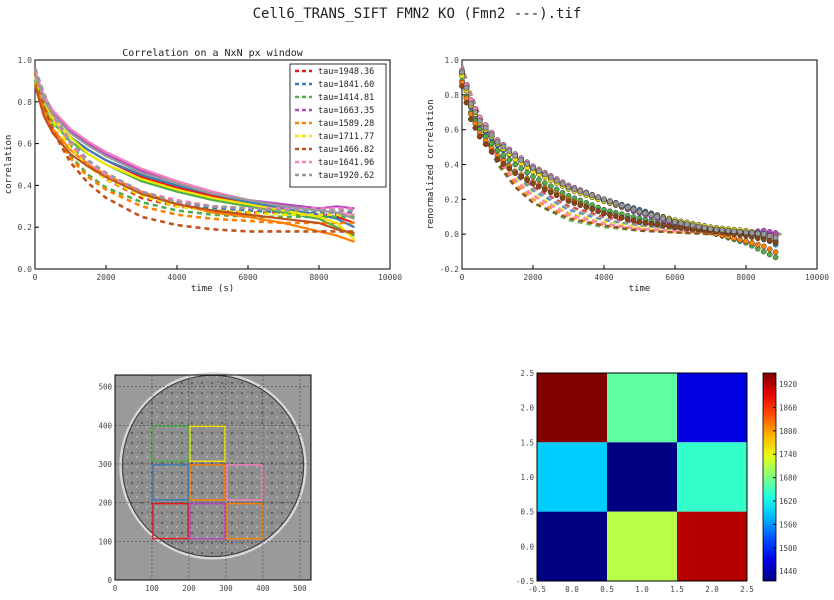 The width and height of the screenshot is (834, 600). What do you see at coordinates (25, 144) in the screenshot?
I see `correlation-ytick-label: 0.6` at bounding box center [25, 144].